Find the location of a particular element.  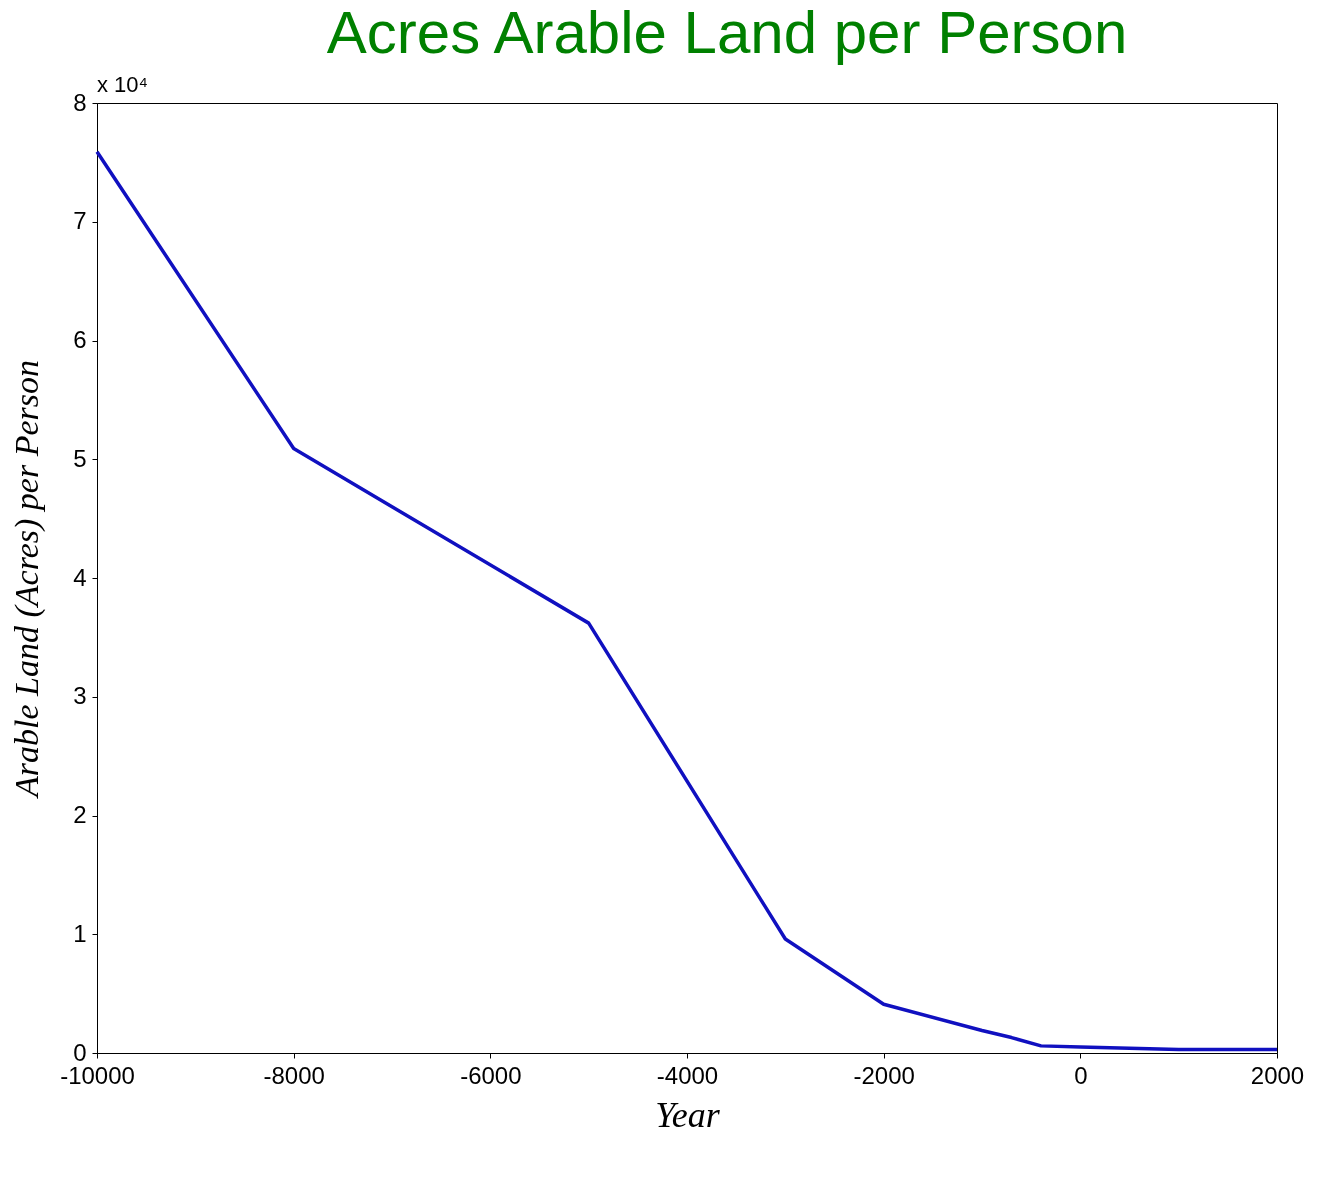

y-tick-label: 3 is located at coordinates (80, 696).